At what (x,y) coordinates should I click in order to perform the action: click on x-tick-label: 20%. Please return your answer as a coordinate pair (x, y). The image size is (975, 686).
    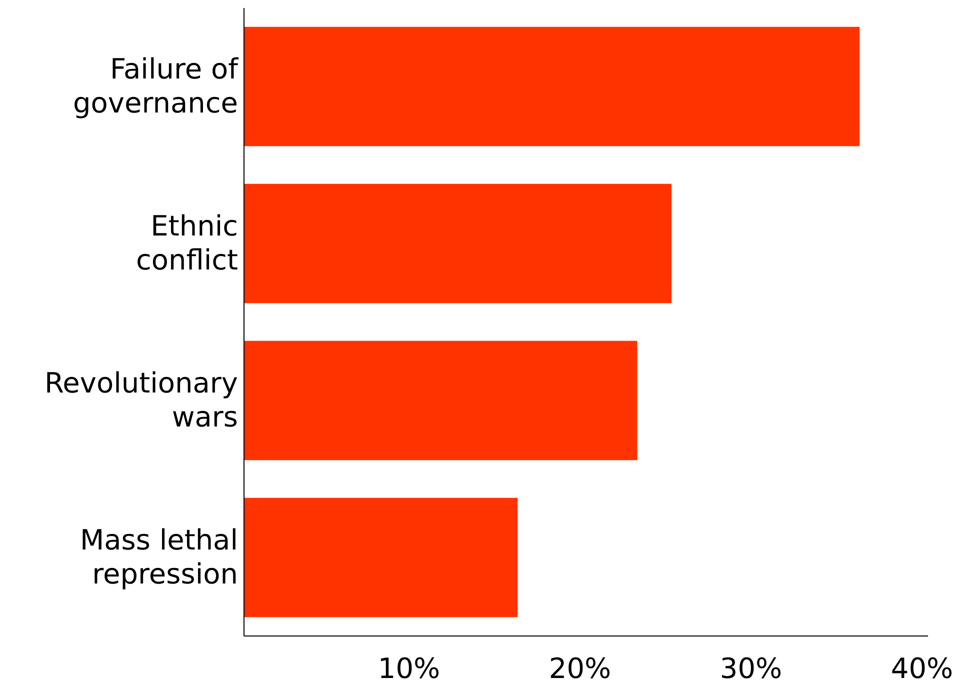
    Looking at the image, I should click on (580, 668).